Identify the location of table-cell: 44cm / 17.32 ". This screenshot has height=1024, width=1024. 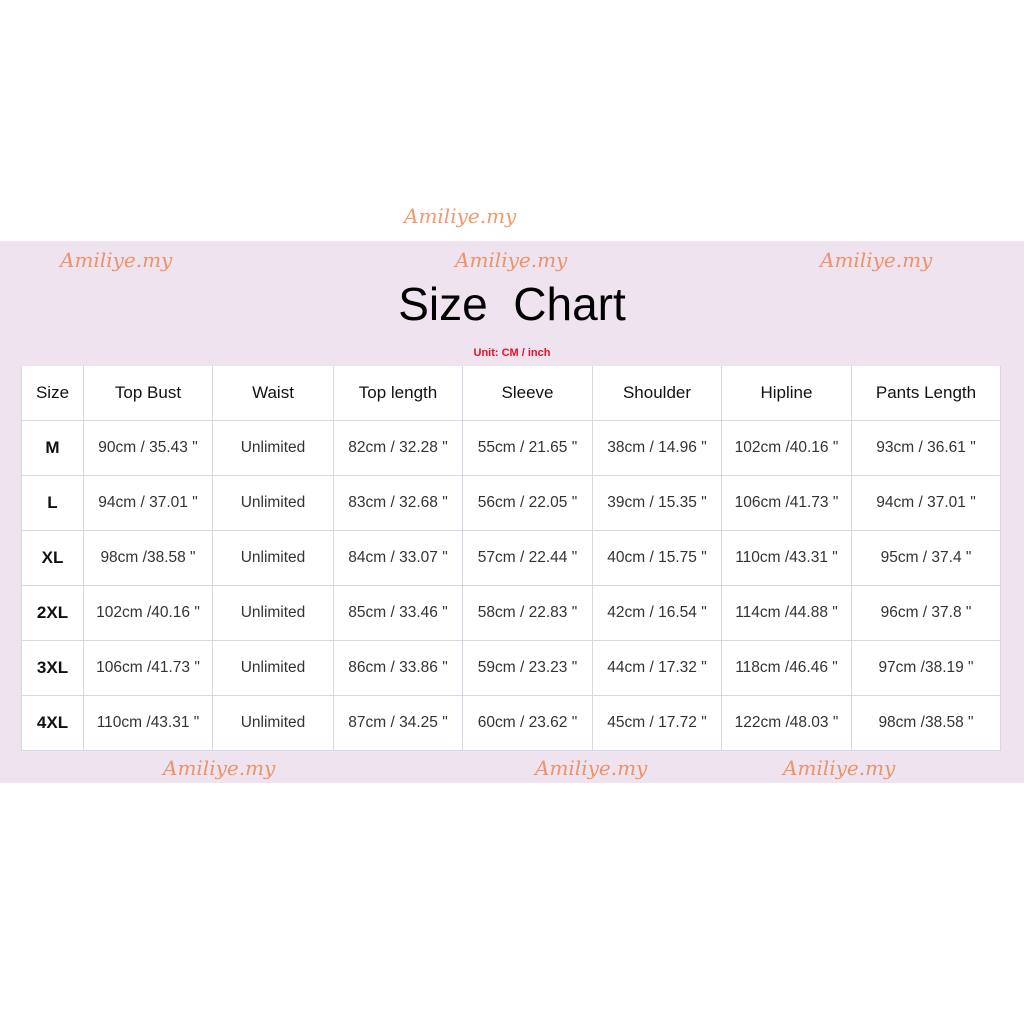
(657, 668).